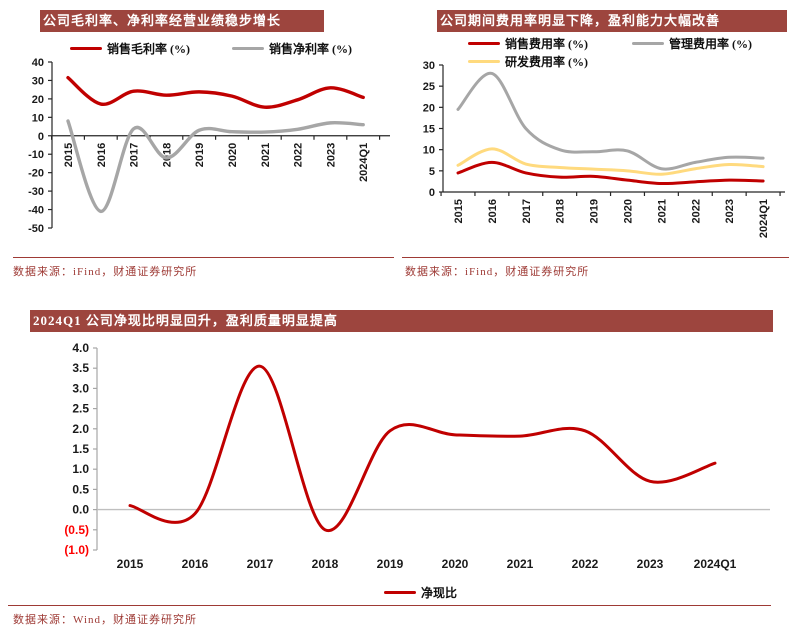  I want to click on figure-title: 公司毛利率、净利率经营业绩稳步增长, so click(182, 21).